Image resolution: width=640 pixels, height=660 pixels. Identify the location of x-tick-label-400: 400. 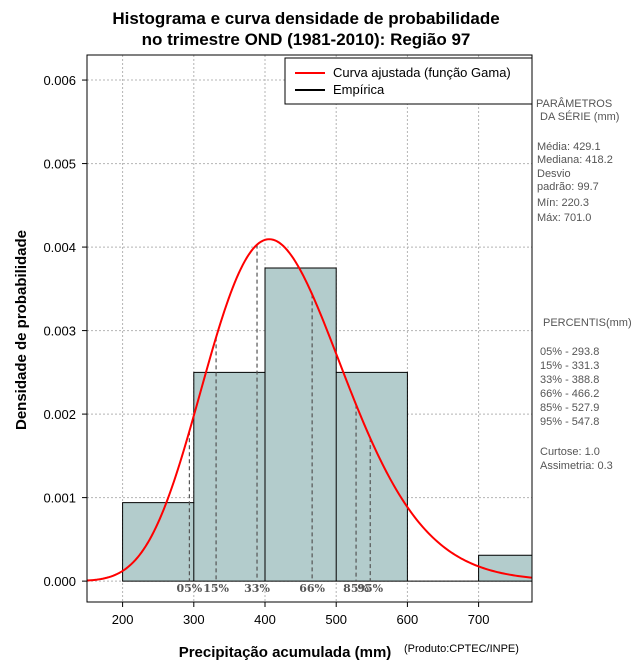
(265, 619).